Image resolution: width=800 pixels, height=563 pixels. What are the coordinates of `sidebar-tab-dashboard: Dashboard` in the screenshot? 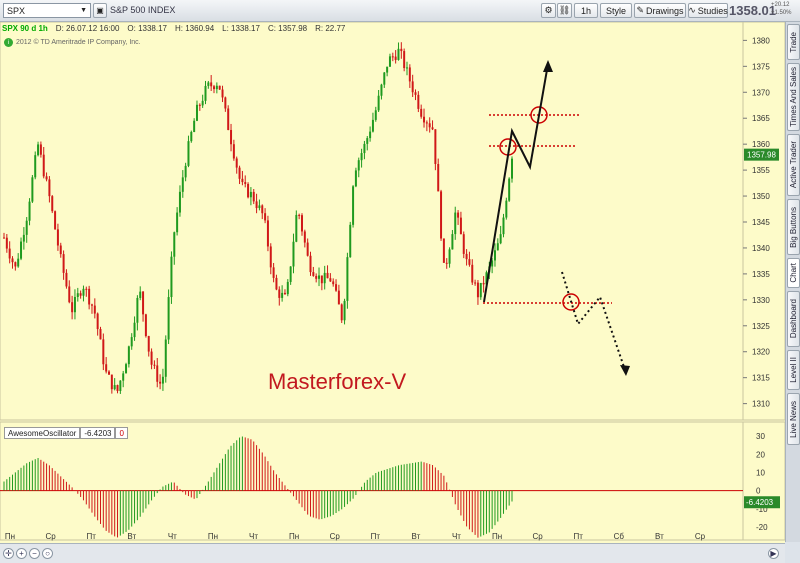 It's located at (793, 319).